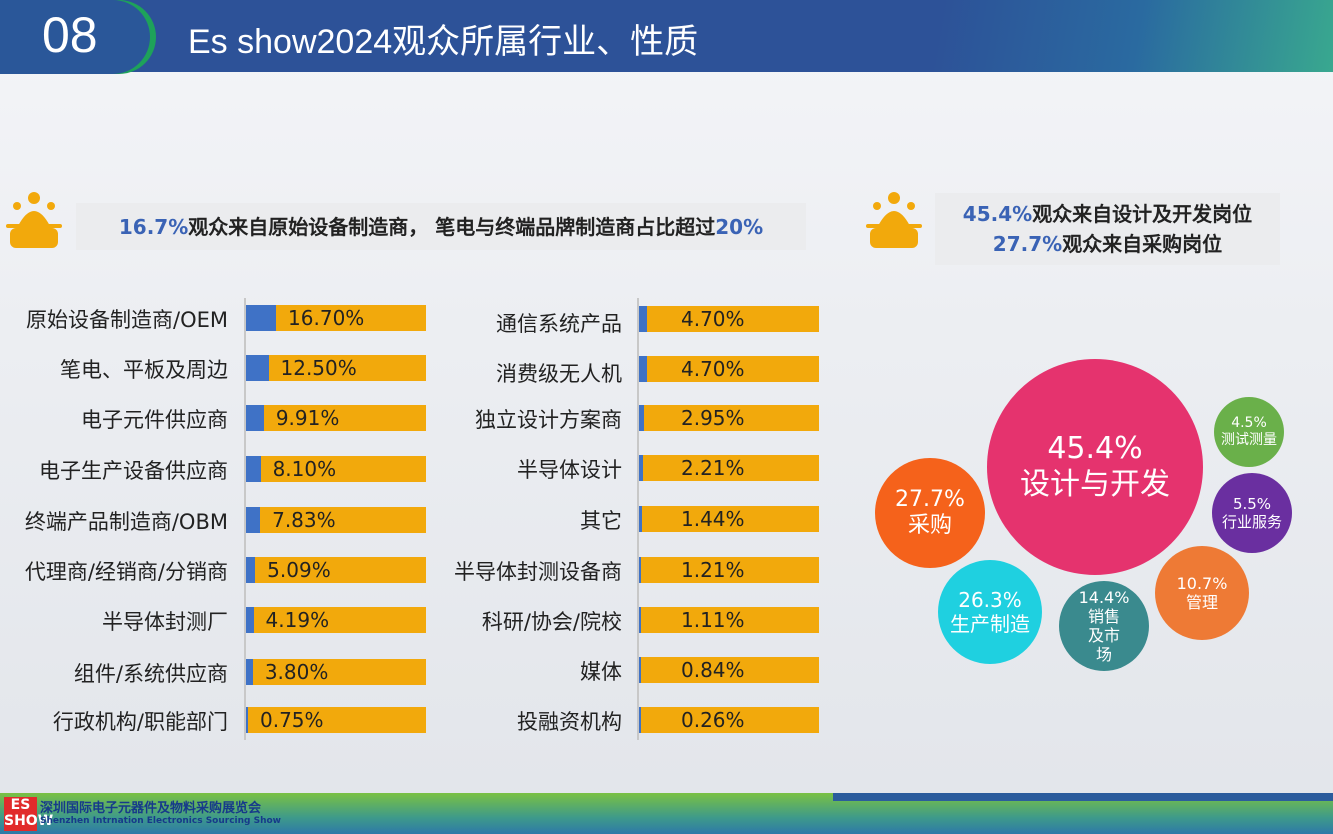 Image resolution: width=1333 pixels, height=834 pixels. I want to click on bar: 12.50%, so click(336, 368).